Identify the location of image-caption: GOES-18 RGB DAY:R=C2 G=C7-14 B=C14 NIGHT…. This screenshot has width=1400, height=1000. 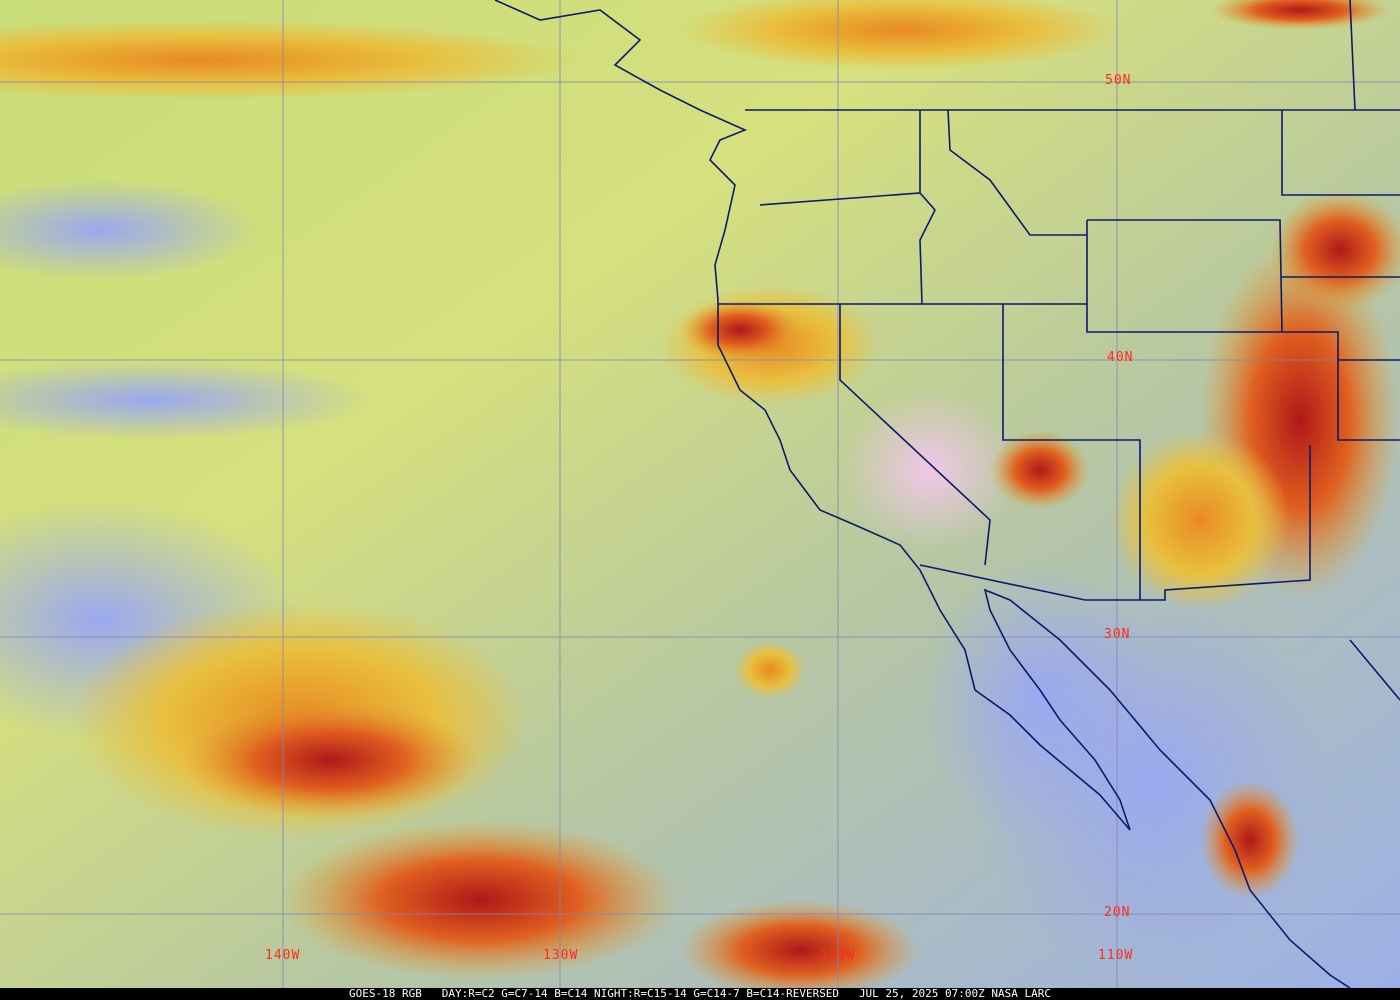
(700, 994).